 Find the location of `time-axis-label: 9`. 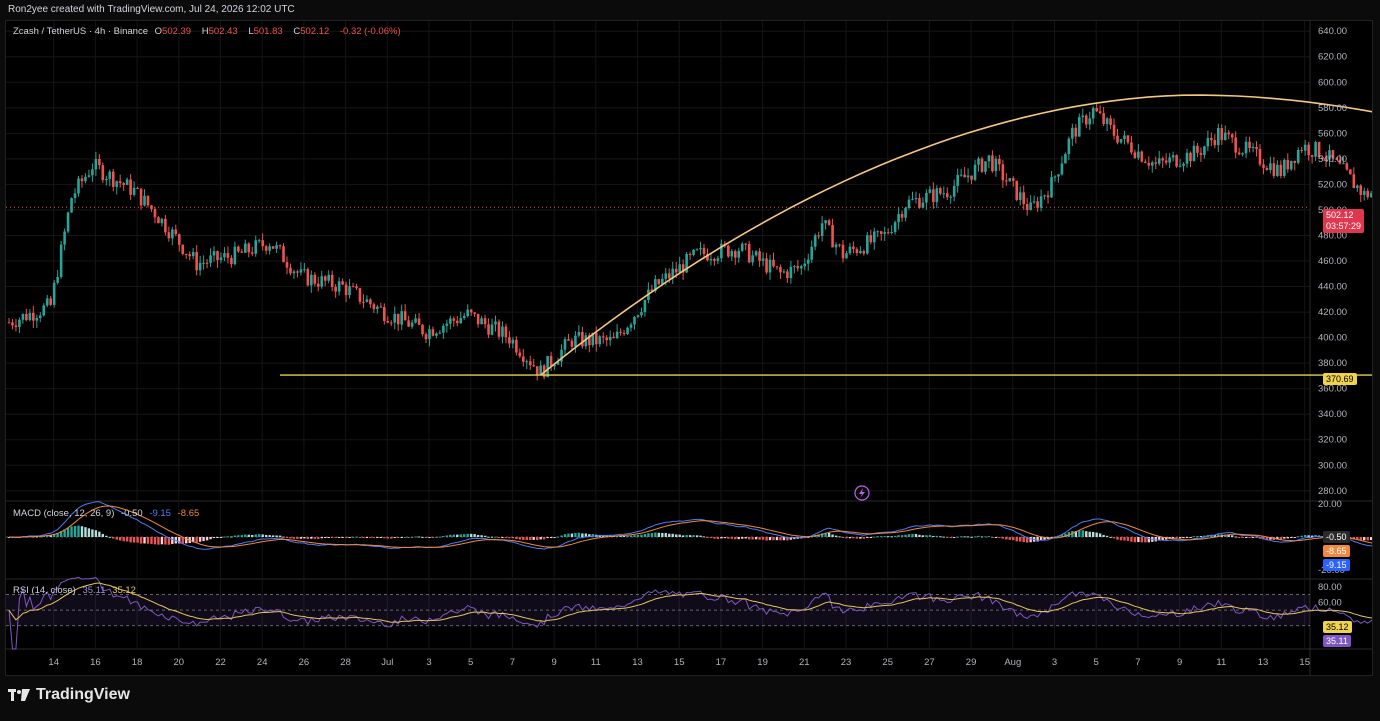

time-axis-label: 9 is located at coordinates (1179, 662).